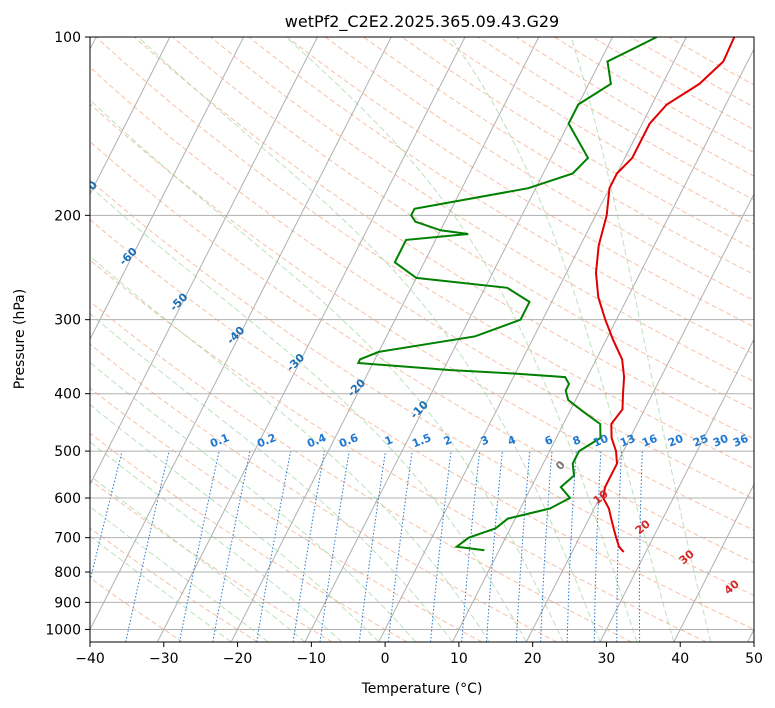 The width and height of the screenshot is (775, 708). What do you see at coordinates (700, 441) in the screenshot?
I see `mixing-ratio-label: 25` at bounding box center [700, 441].